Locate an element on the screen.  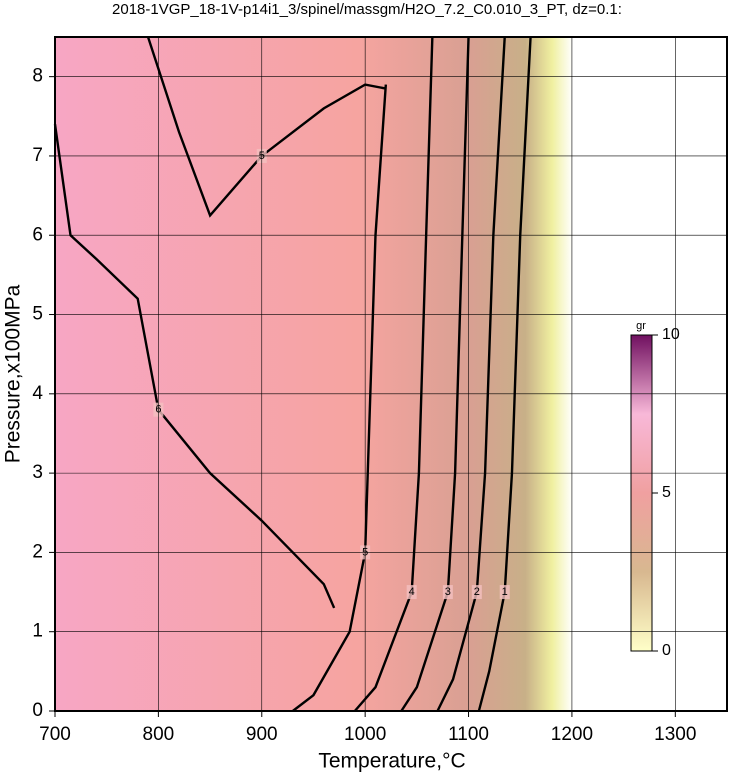
colorbar-label: gr is located at coordinates (641, 326).